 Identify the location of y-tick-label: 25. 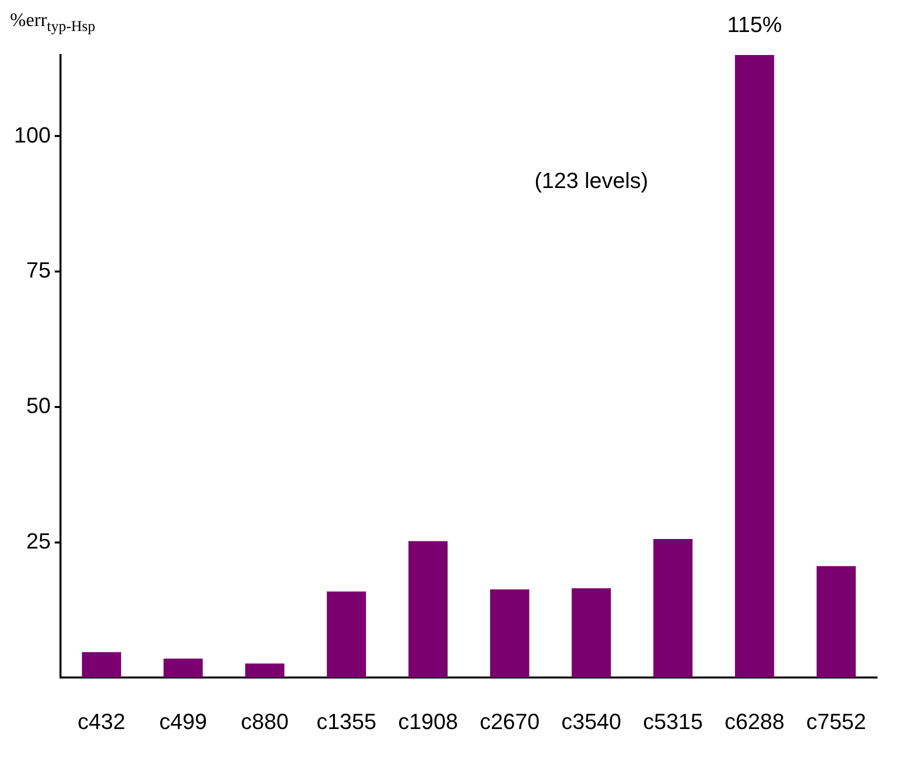
(38, 541).